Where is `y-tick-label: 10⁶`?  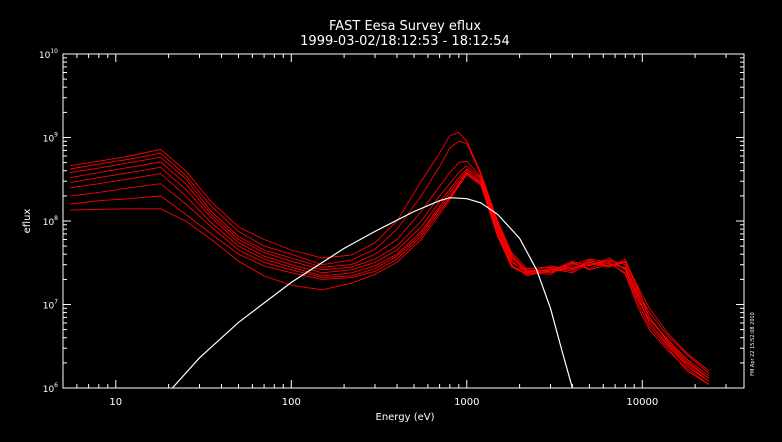
y-tick-label: 10⁶ is located at coordinates (50, 388).